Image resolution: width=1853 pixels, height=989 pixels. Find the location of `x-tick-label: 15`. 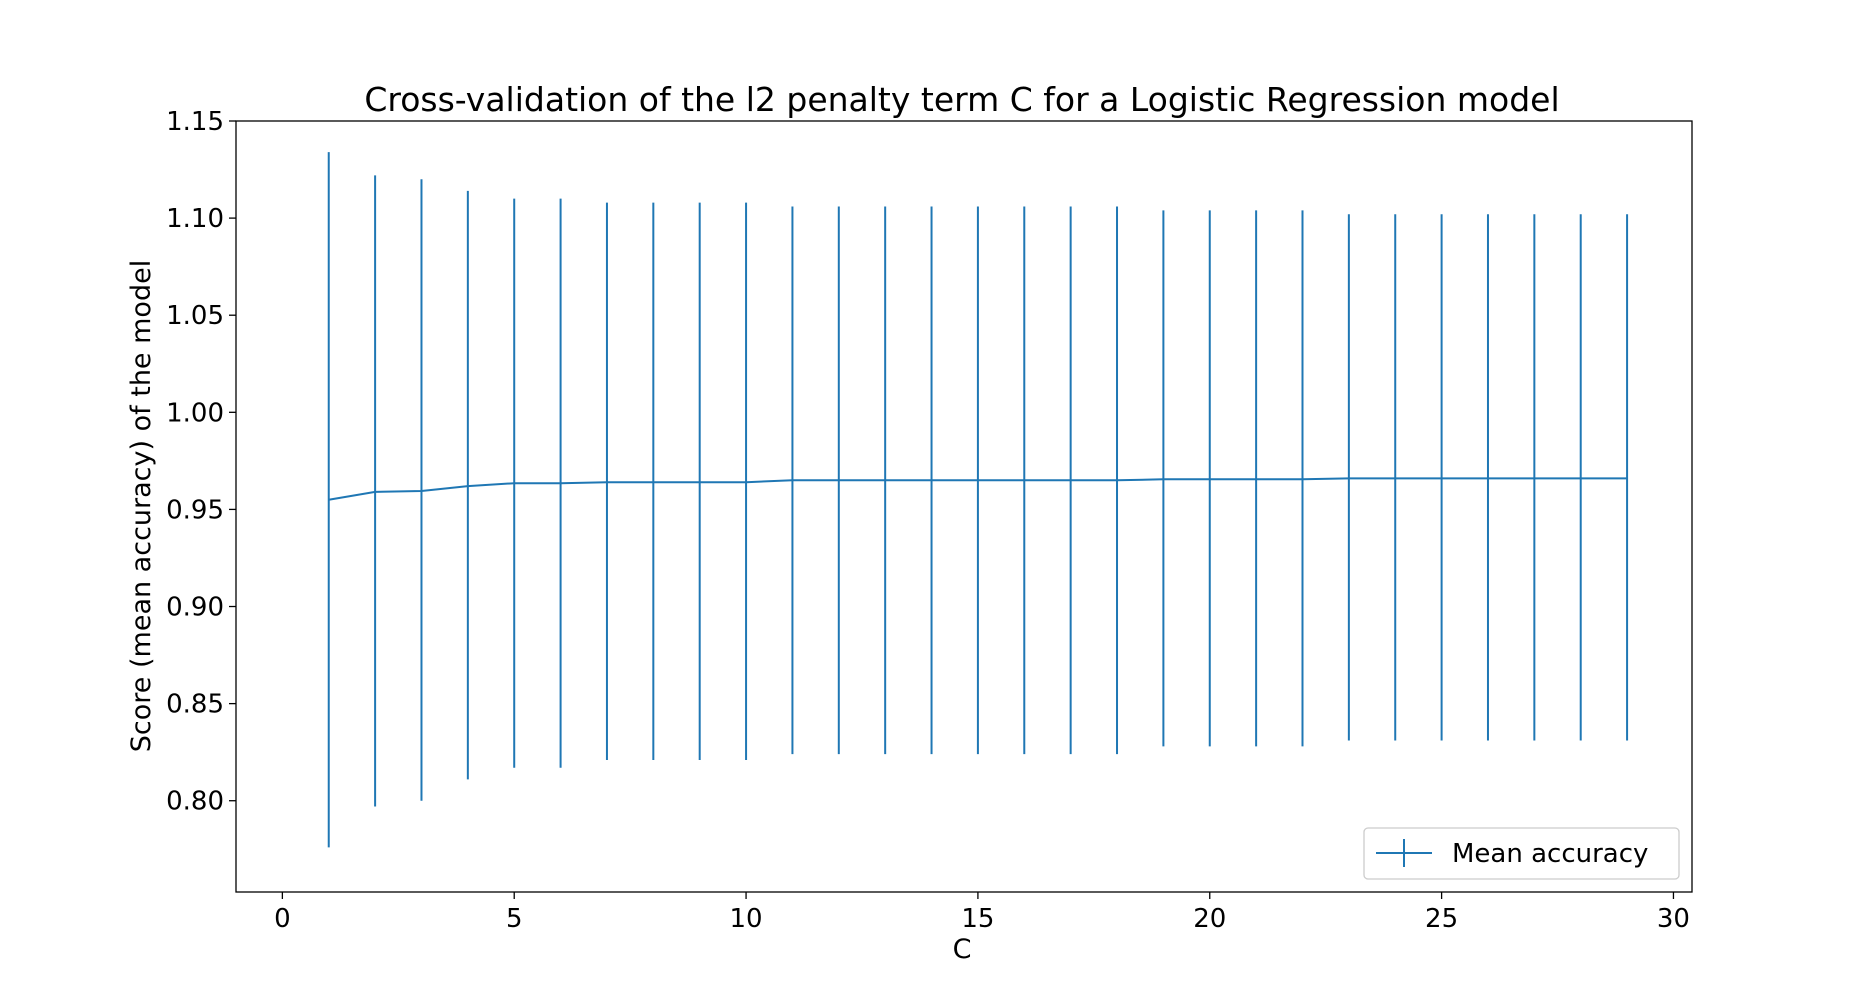

x-tick-label: 15 is located at coordinates (977, 919).